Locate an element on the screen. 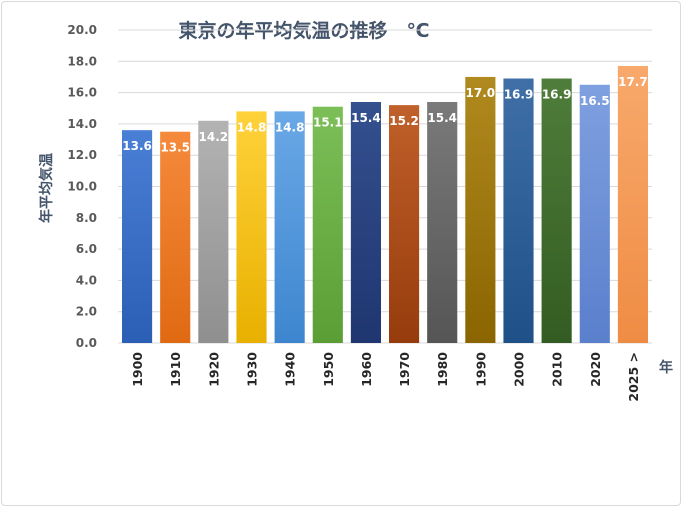 The width and height of the screenshot is (684, 509). y-tick-label: 8.0 is located at coordinates (86, 218).